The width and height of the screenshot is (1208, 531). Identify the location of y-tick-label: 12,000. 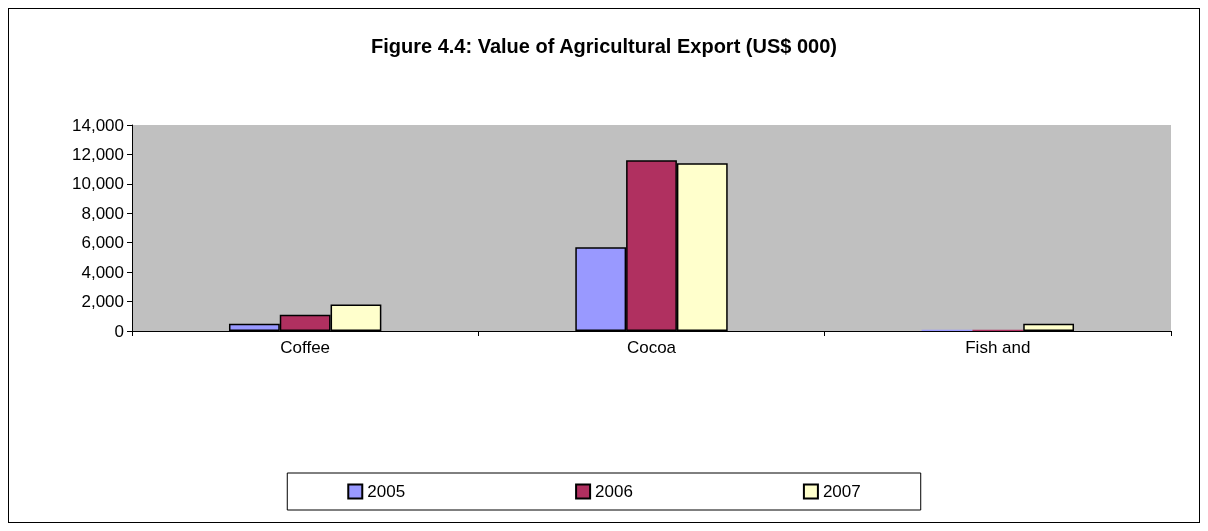
(98, 154).